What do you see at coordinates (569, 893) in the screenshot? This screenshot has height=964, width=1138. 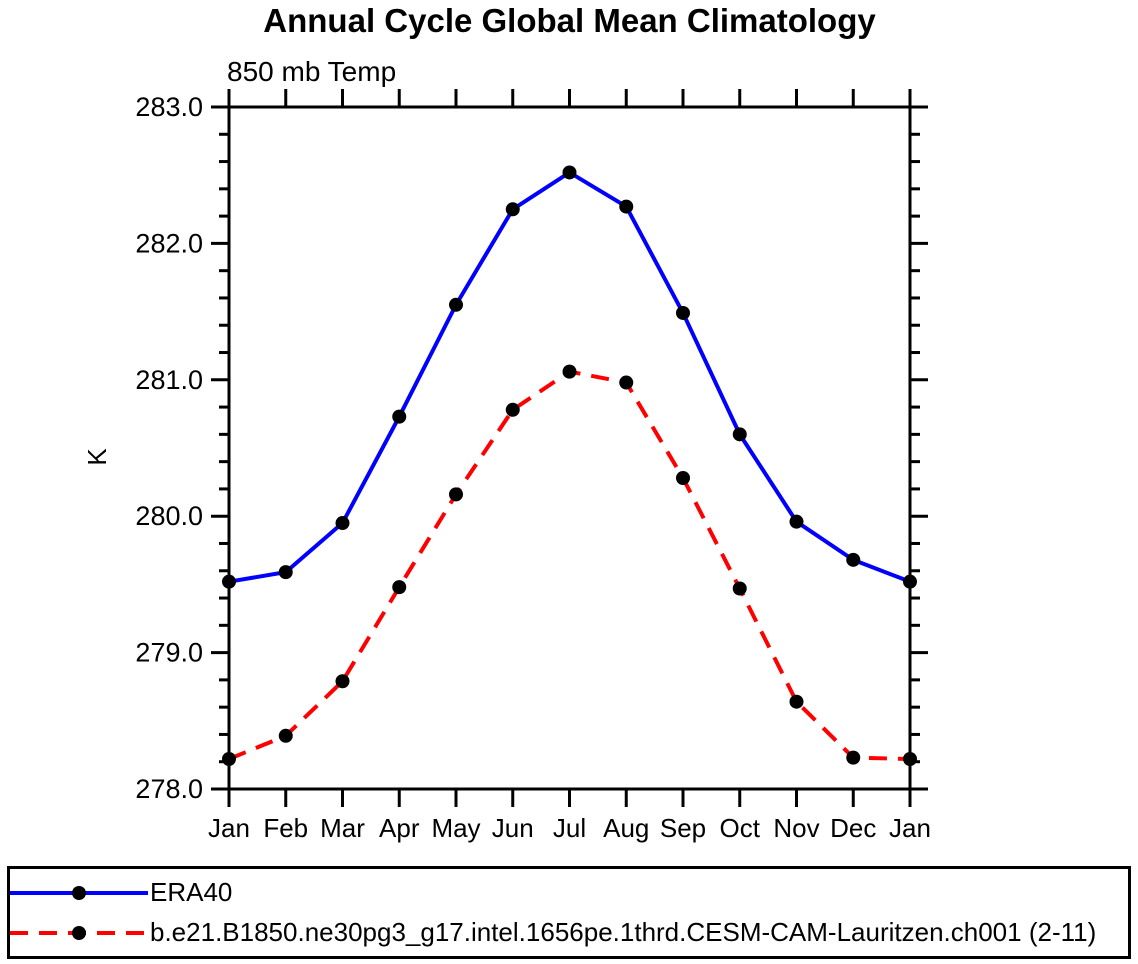 I see `legend-item-series-0: ERA40` at bounding box center [569, 893].